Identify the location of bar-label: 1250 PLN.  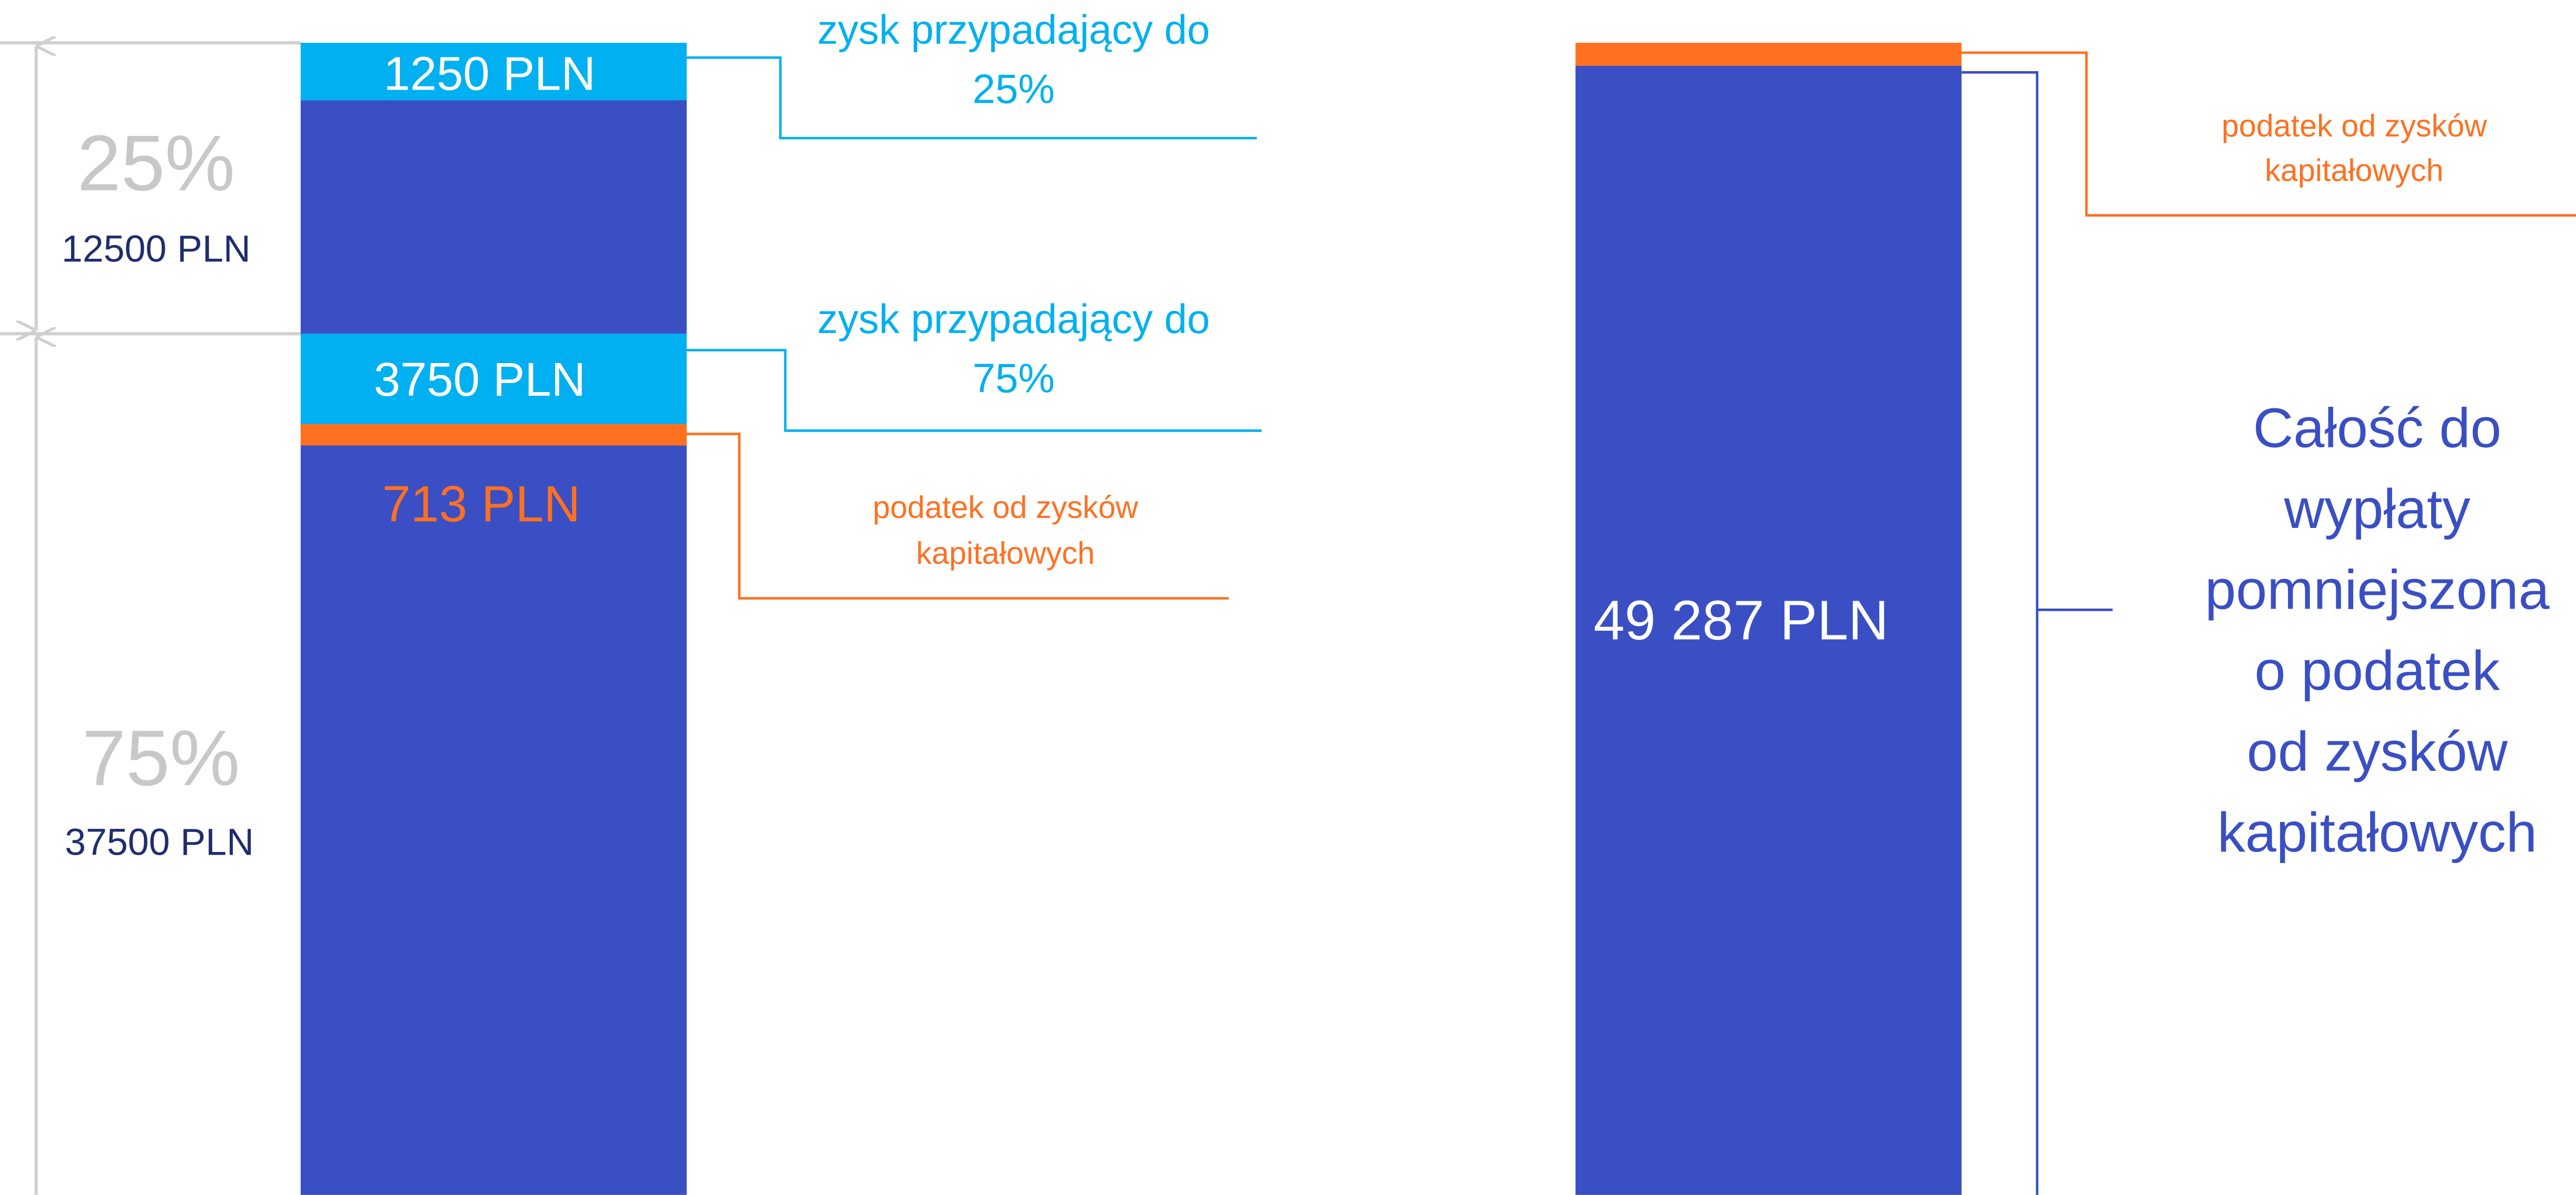
(489, 74).